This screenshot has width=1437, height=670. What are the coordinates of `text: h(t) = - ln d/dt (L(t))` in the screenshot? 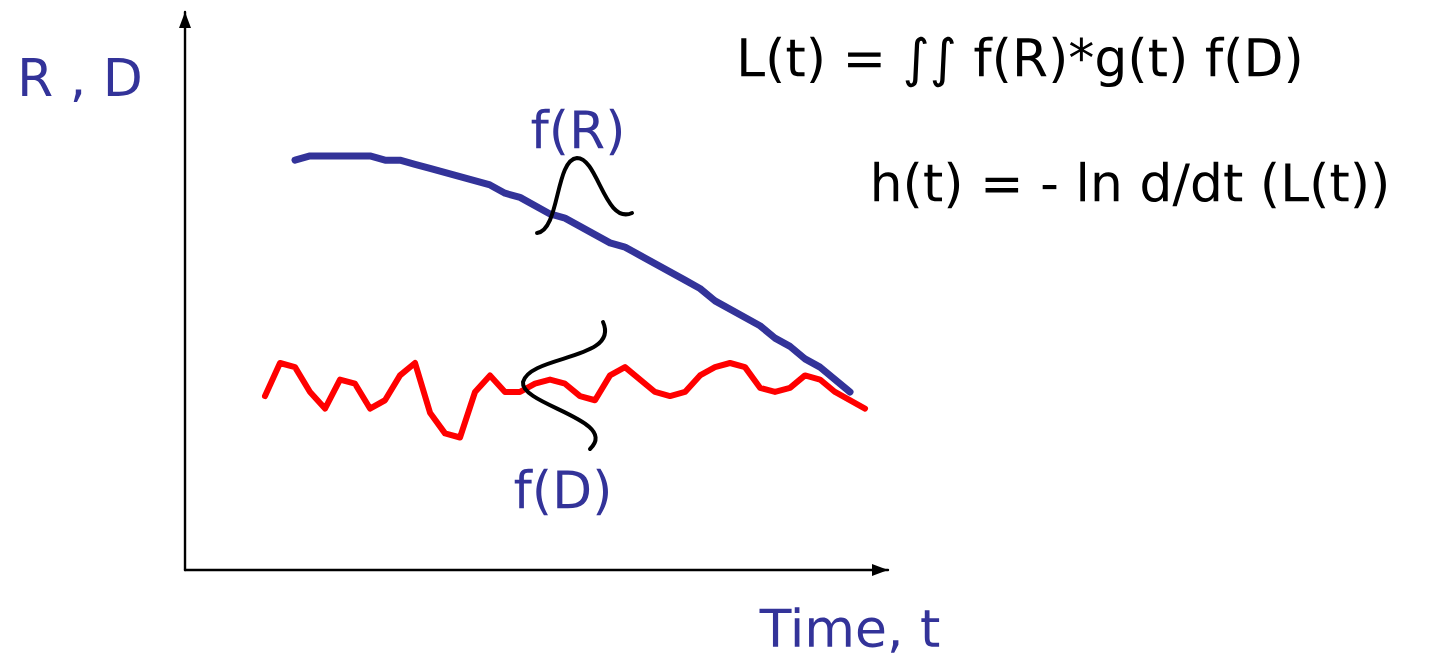 It's located at (1130, 185).